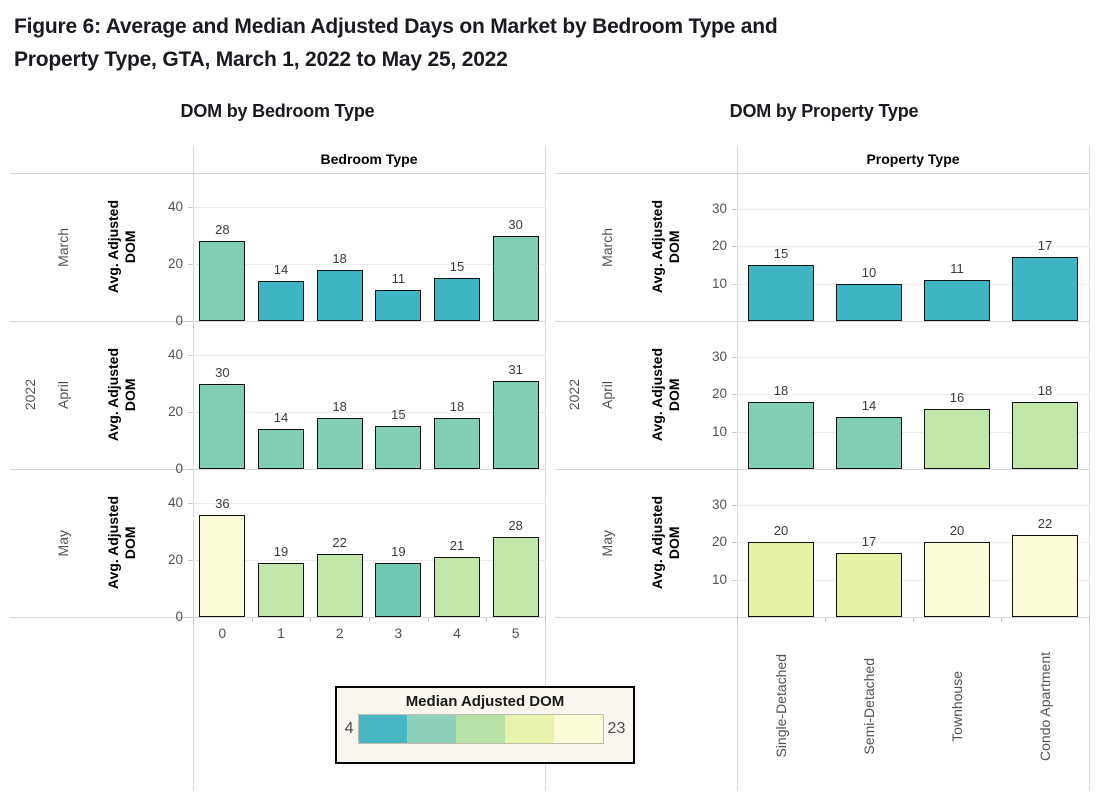  What do you see at coordinates (822, 173) in the screenshot?
I see `header-separator` at bounding box center [822, 173].